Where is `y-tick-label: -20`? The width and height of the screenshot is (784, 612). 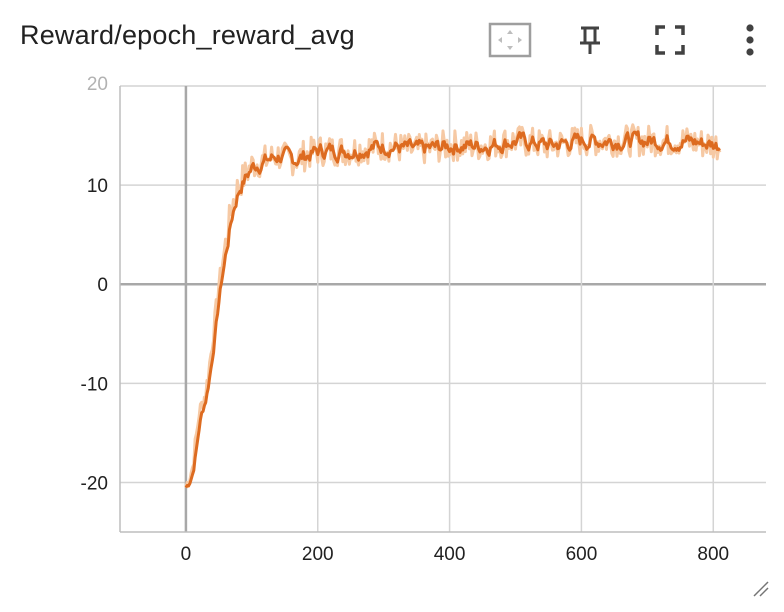
y-tick-label: -20 is located at coordinates (94, 483).